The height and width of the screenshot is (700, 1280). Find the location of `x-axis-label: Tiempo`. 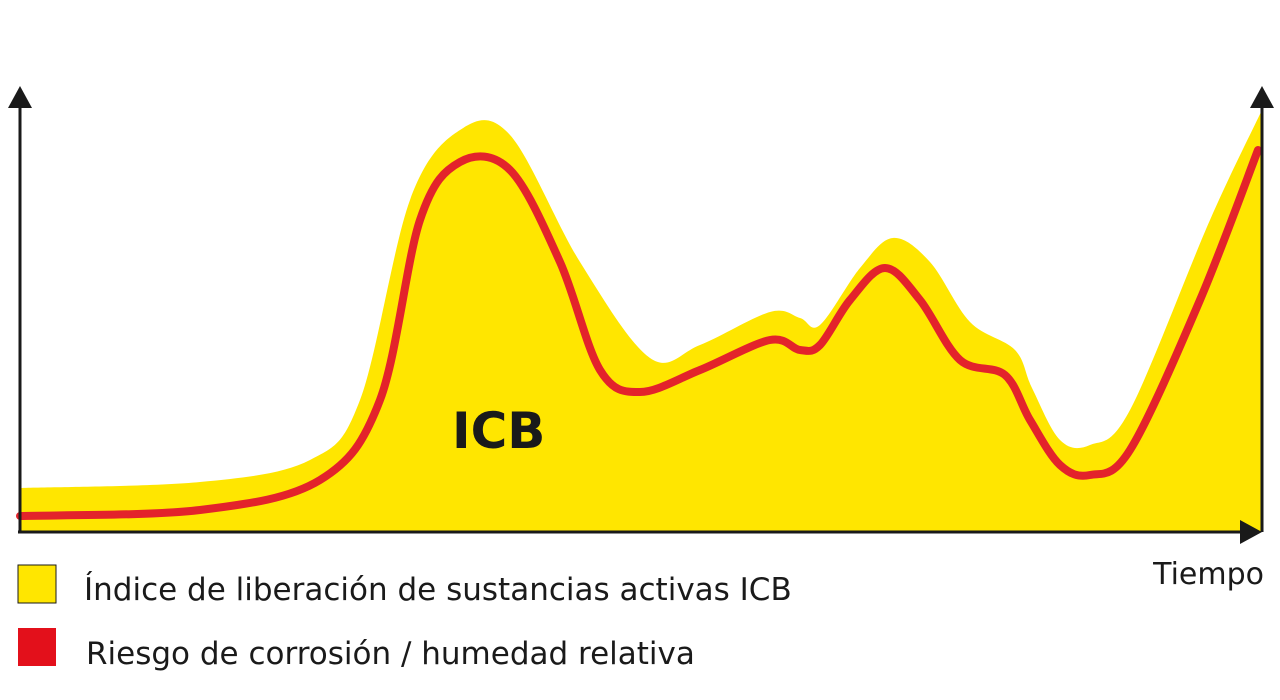

x-axis-label: Tiempo is located at coordinates (1208, 574).